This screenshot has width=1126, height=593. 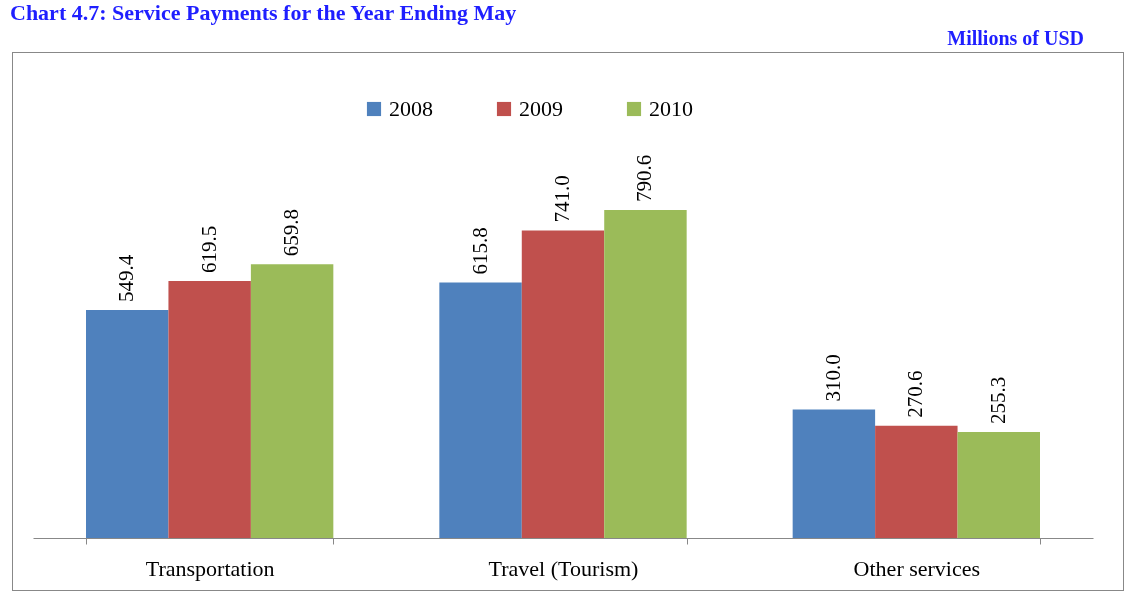 I want to click on data-label: 659.8, so click(x=291, y=233).